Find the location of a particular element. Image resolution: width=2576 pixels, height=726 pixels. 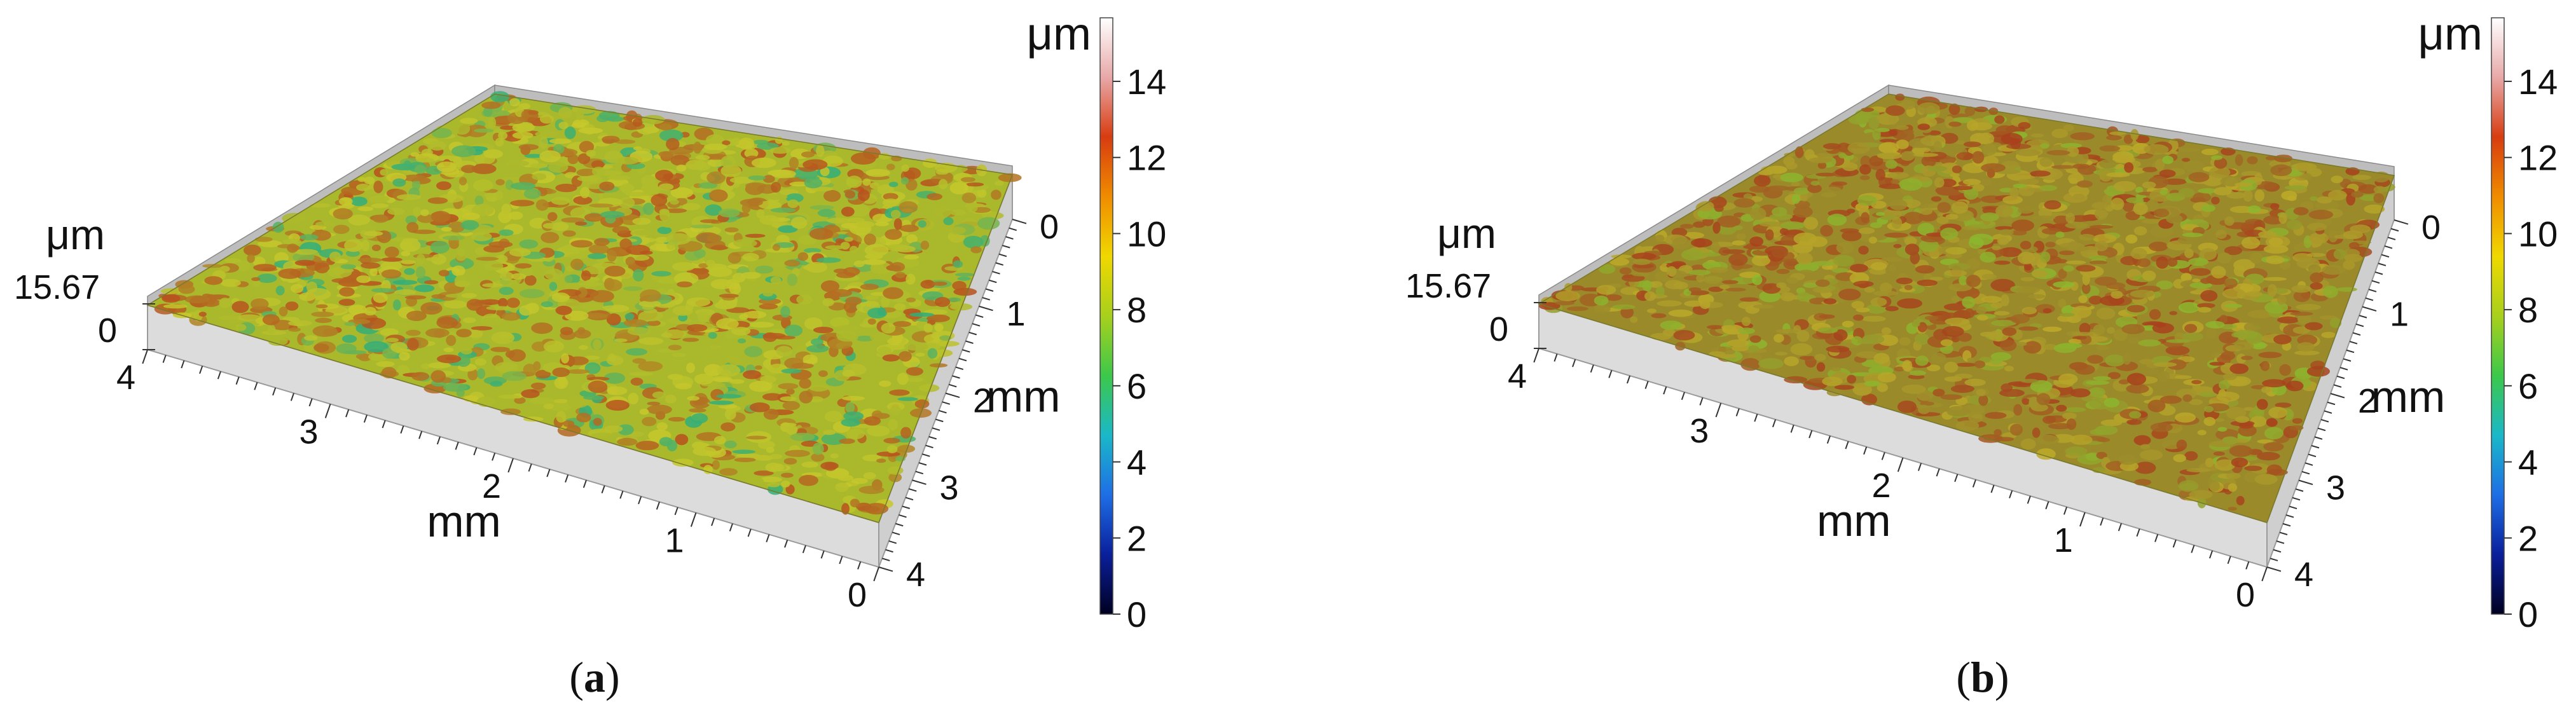

y-tick-label: 2 is located at coordinates (2367, 401).